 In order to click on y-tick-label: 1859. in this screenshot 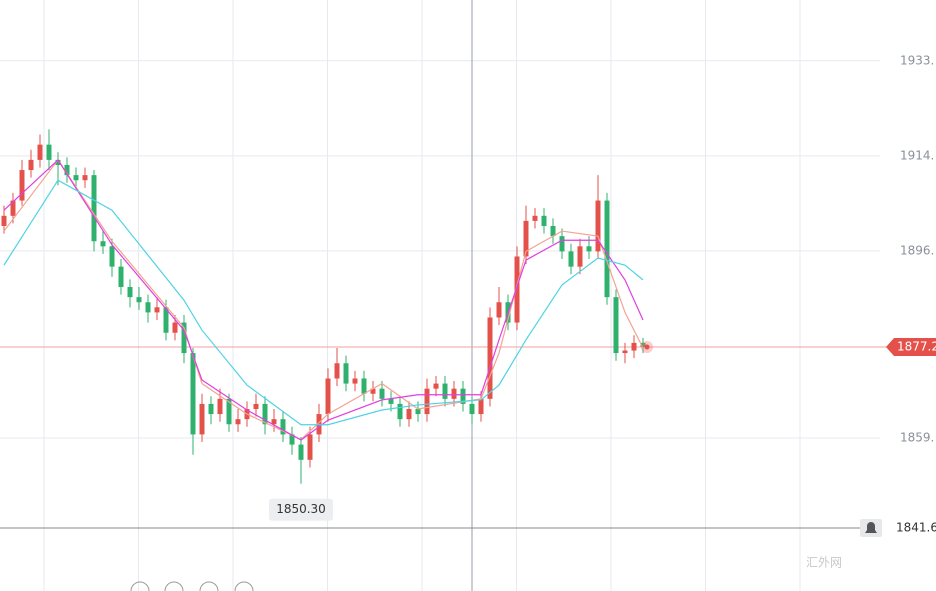, I will do `click(917, 437)`.